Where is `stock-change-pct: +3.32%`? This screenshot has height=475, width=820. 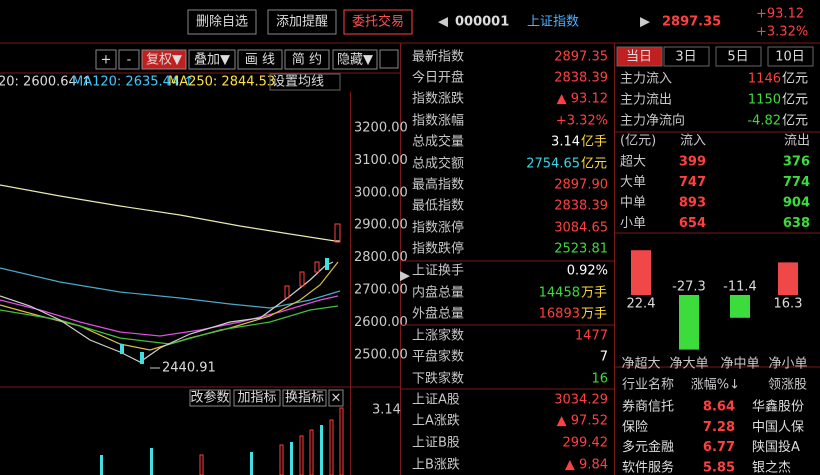
stock-change-pct: +3.32% is located at coordinates (782, 32).